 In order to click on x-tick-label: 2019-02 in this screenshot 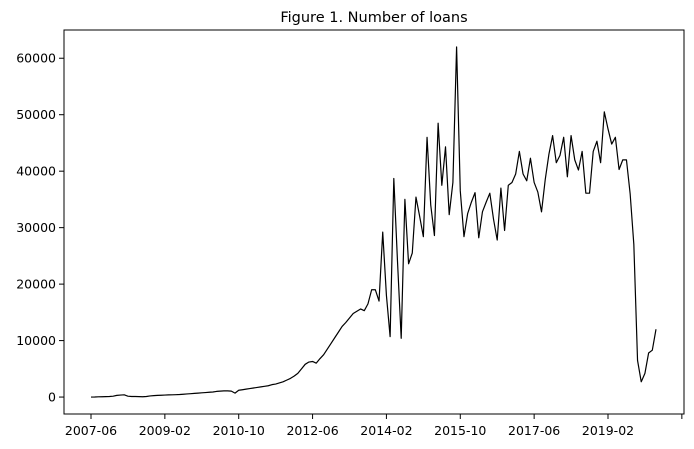, I will do `click(608, 430)`.